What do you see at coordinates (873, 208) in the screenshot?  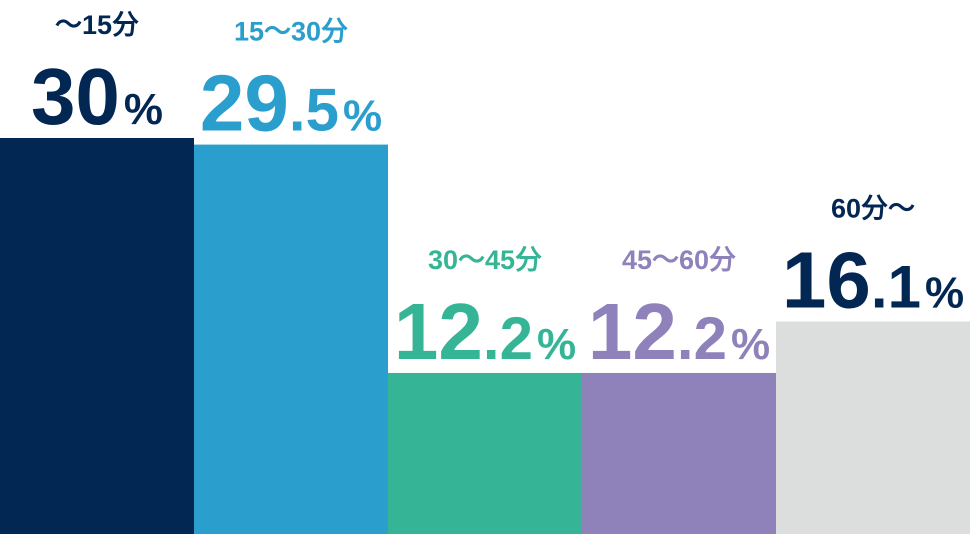 I see `category-label-5: 60分～` at bounding box center [873, 208].